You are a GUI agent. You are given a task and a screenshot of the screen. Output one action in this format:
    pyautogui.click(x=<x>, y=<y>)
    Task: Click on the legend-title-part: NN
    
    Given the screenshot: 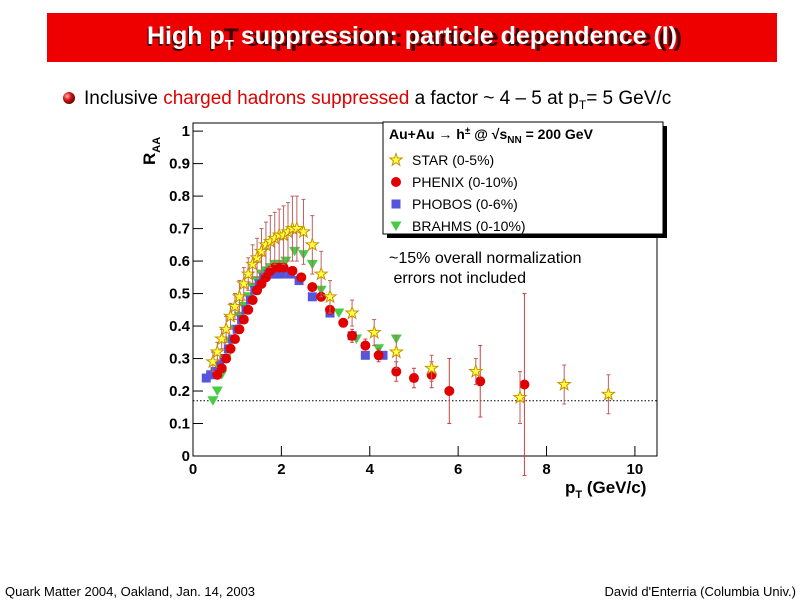 What is the action you would take?
    pyautogui.click(x=514, y=140)
    